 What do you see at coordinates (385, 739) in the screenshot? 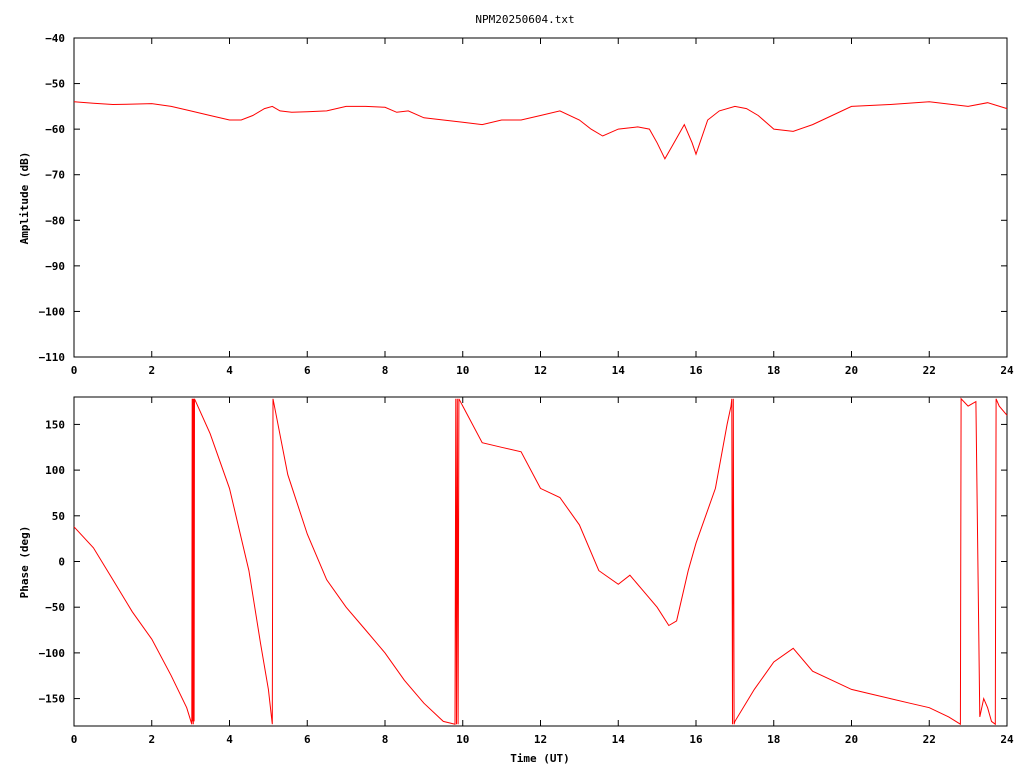
I see `phase-x-tick-label: 8` at bounding box center [385, 739].